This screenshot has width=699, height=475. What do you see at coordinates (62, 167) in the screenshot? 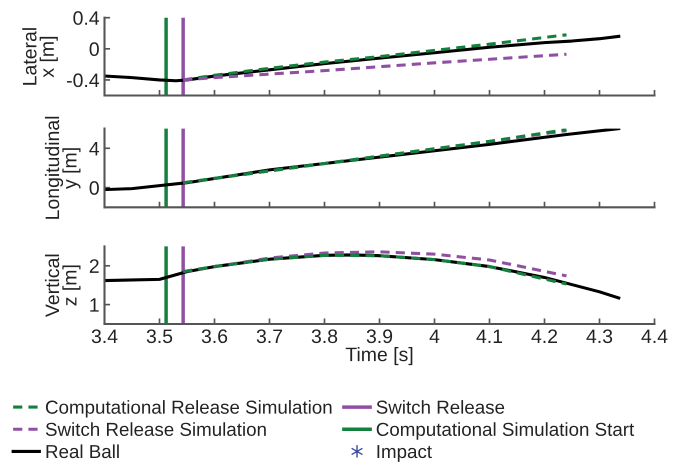
I see `y-axis-title: Longitudinal y [m]` at bounding box center [62, 167].